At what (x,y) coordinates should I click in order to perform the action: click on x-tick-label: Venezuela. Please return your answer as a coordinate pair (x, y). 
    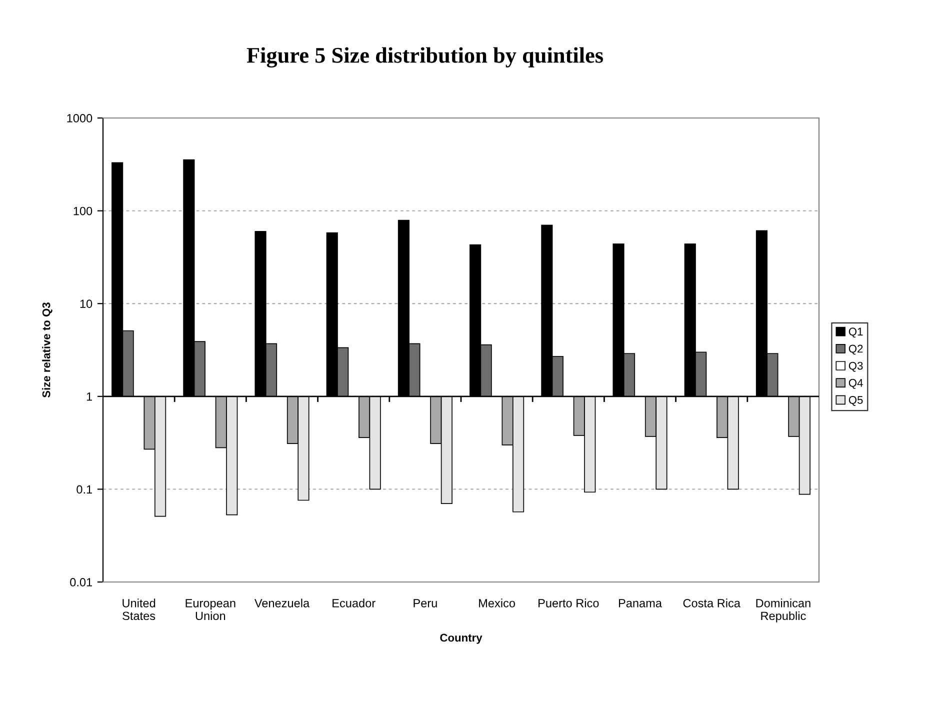
    Looking at the image, I should click on (282, 603).